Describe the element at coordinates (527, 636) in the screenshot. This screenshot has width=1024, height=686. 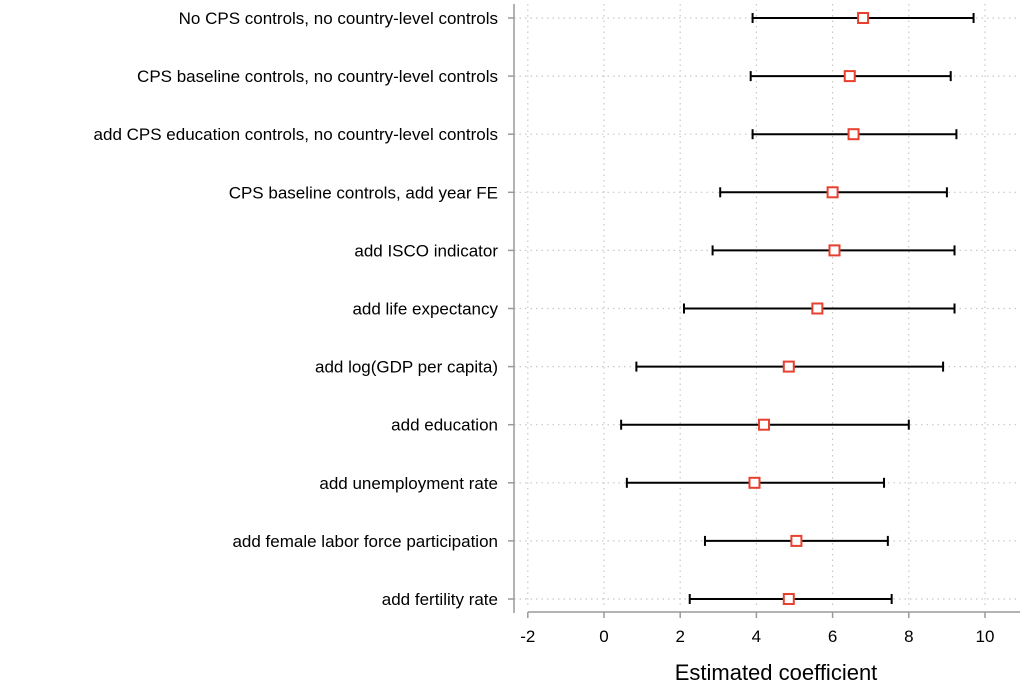
I see `x-tick-label: -2` at that location.